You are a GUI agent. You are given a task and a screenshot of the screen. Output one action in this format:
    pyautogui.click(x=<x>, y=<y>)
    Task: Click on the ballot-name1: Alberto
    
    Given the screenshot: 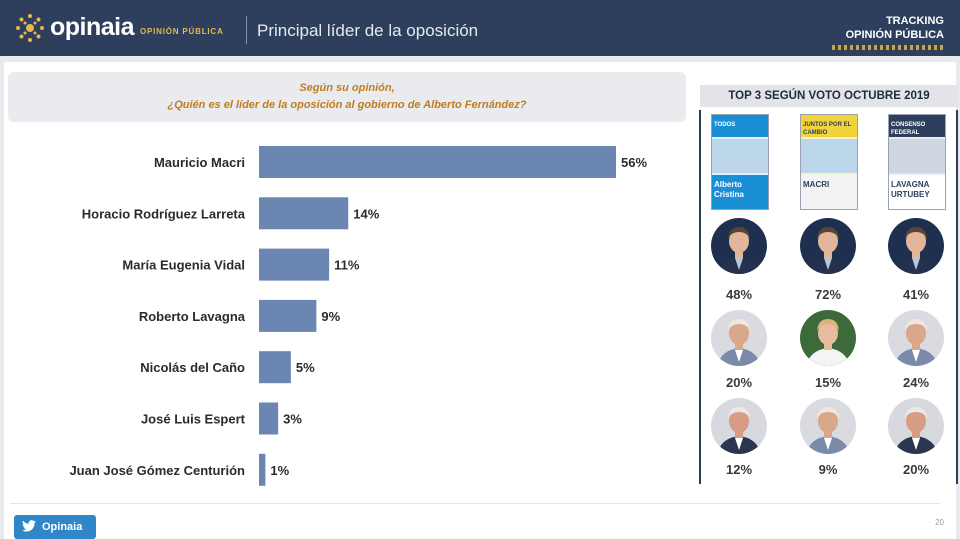 What is the action you would take?
    pyautogui.click(x=728, y=184)
    